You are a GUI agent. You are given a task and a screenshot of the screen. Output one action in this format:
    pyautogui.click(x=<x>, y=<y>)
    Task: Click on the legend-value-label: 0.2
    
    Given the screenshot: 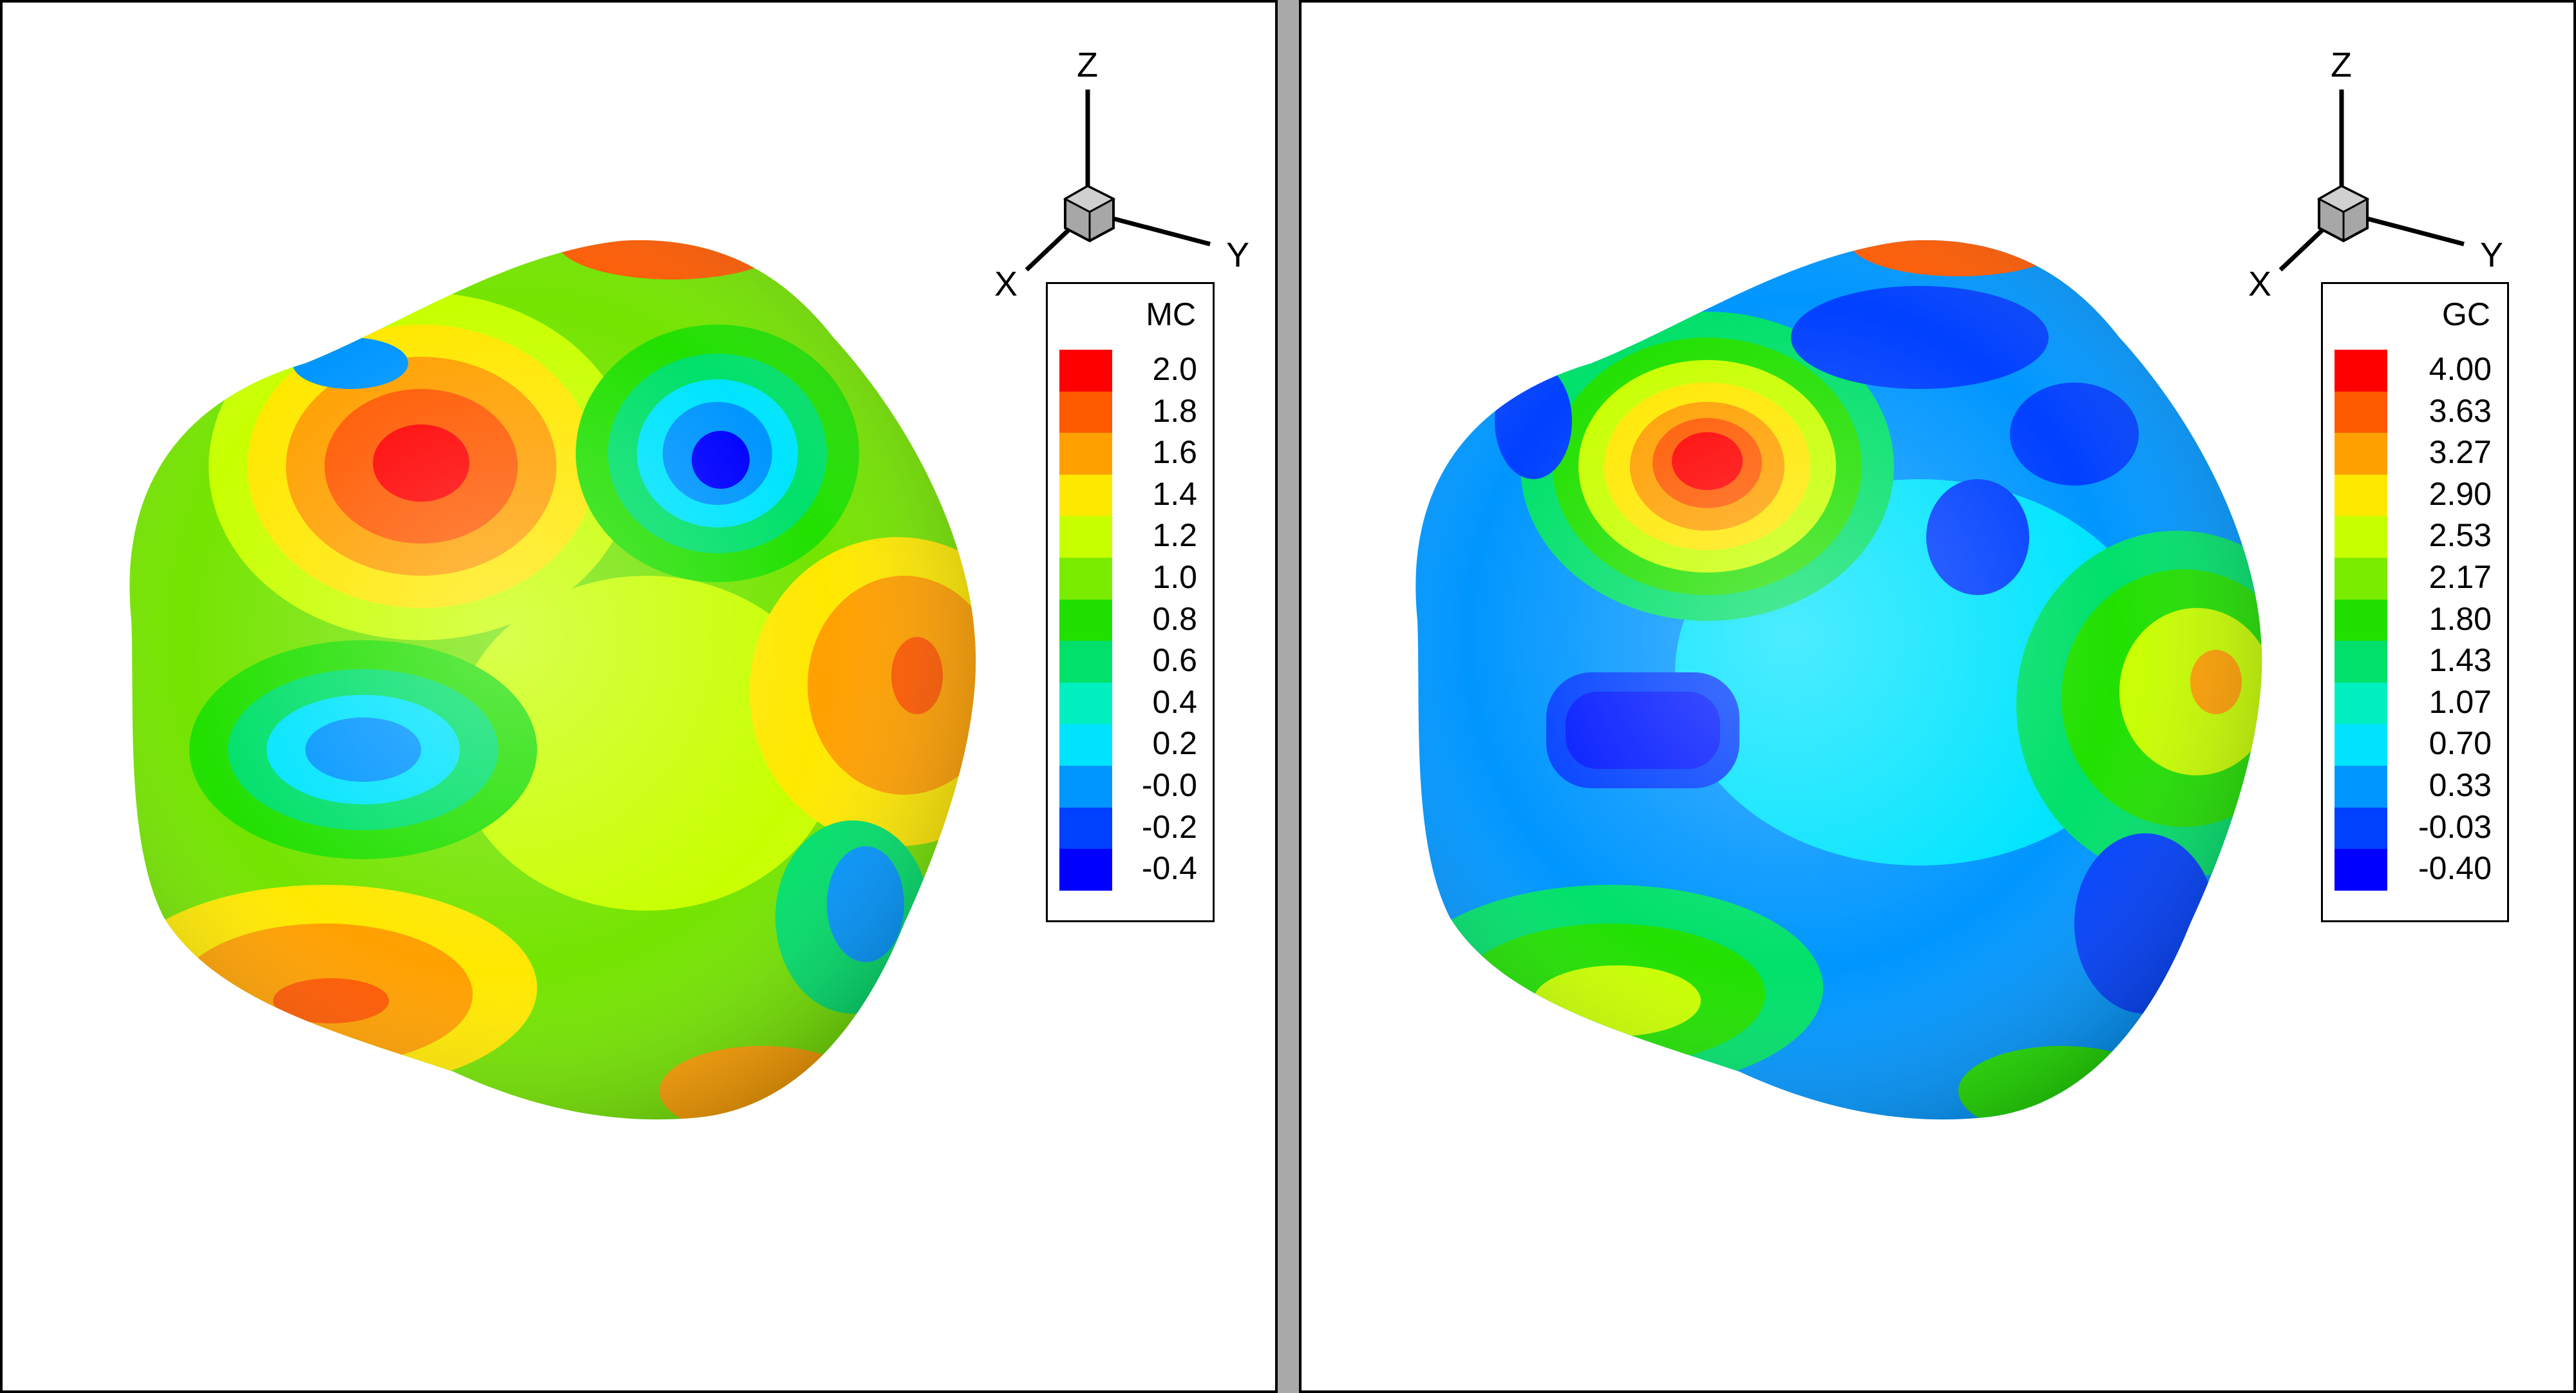 What is the action you would take?
    pyautogui.click(x=1174, y=743)
    